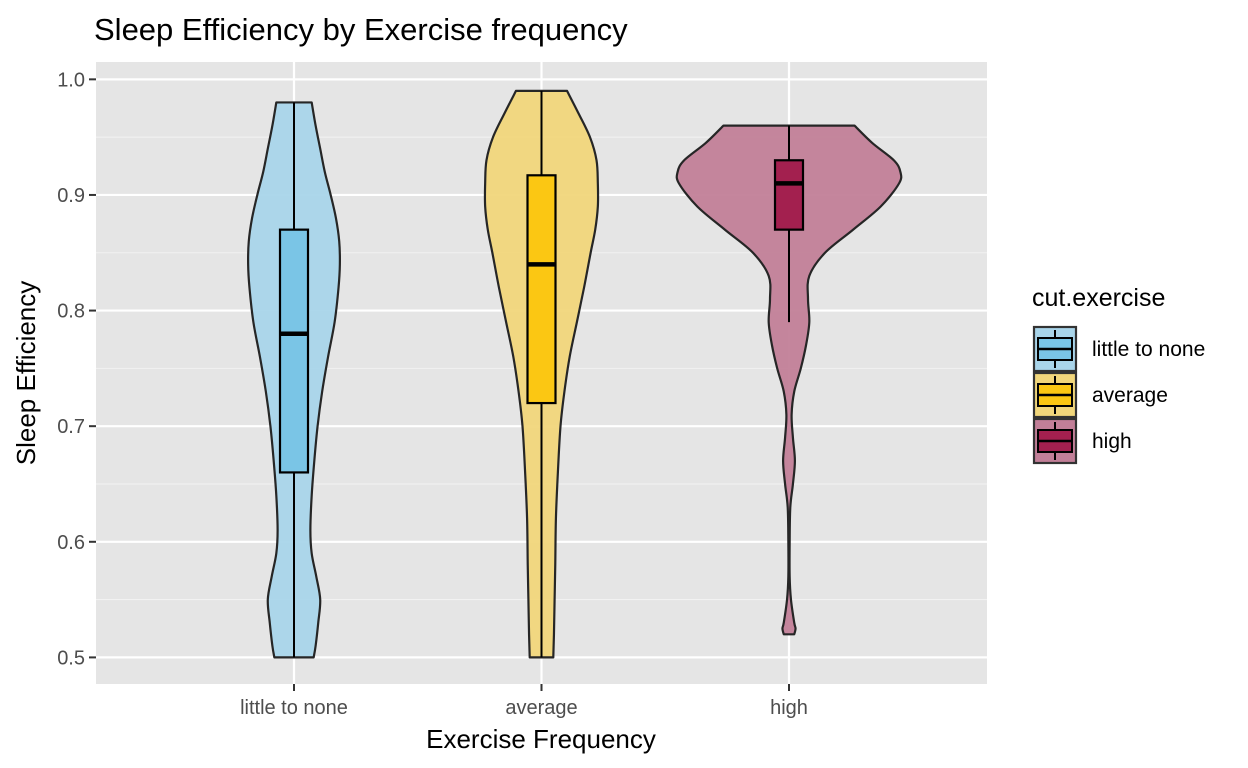 The width and height of the screenshot is (1248, 768). Describe the element at coordinates (1112, 441) in the screenshot. I see `legend-label: high` at that location.